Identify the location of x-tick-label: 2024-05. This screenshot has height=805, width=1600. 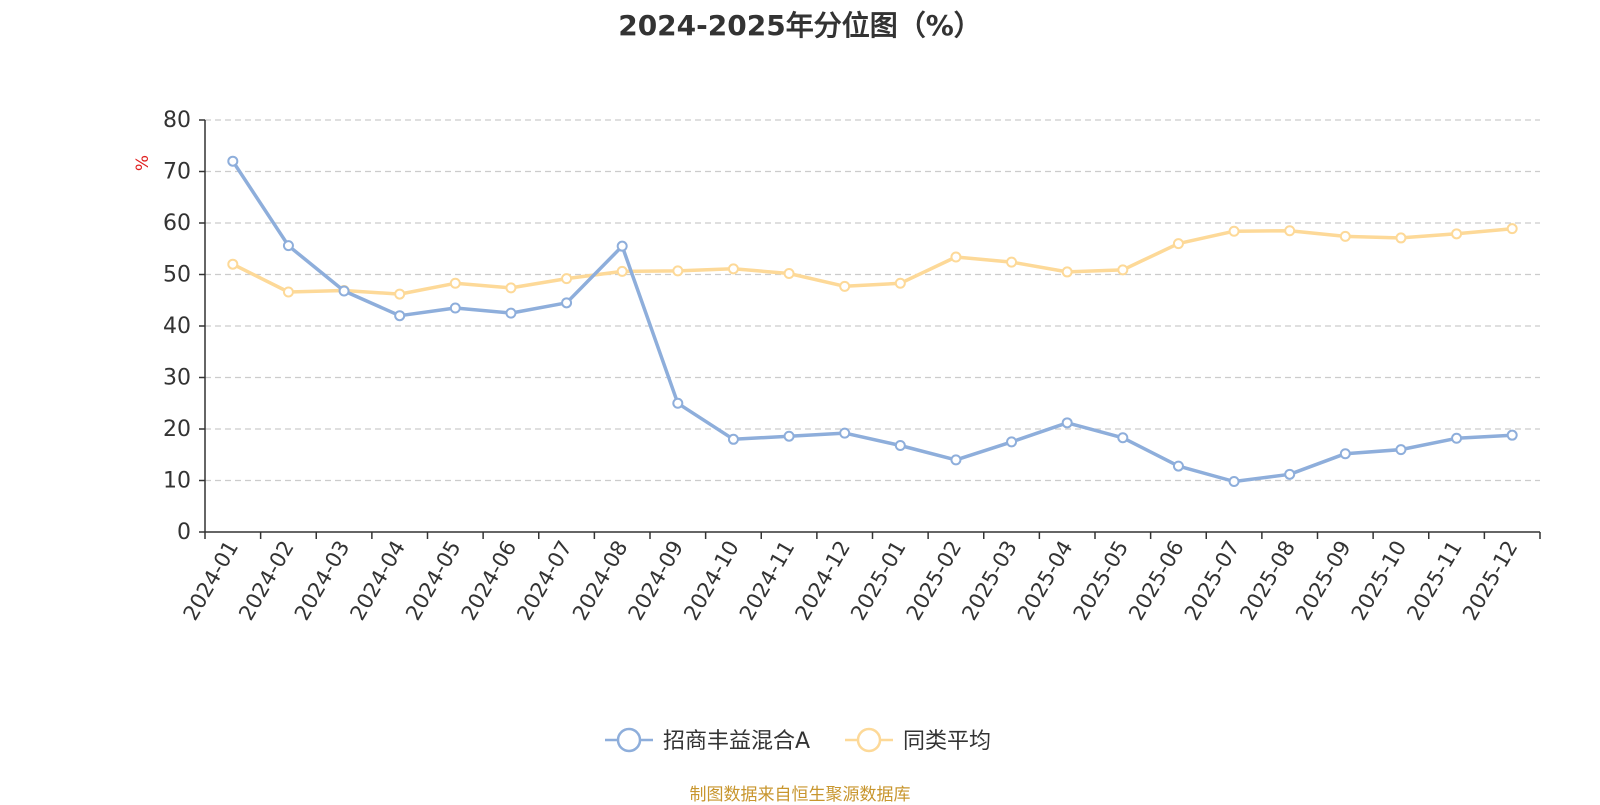
(433, 581).